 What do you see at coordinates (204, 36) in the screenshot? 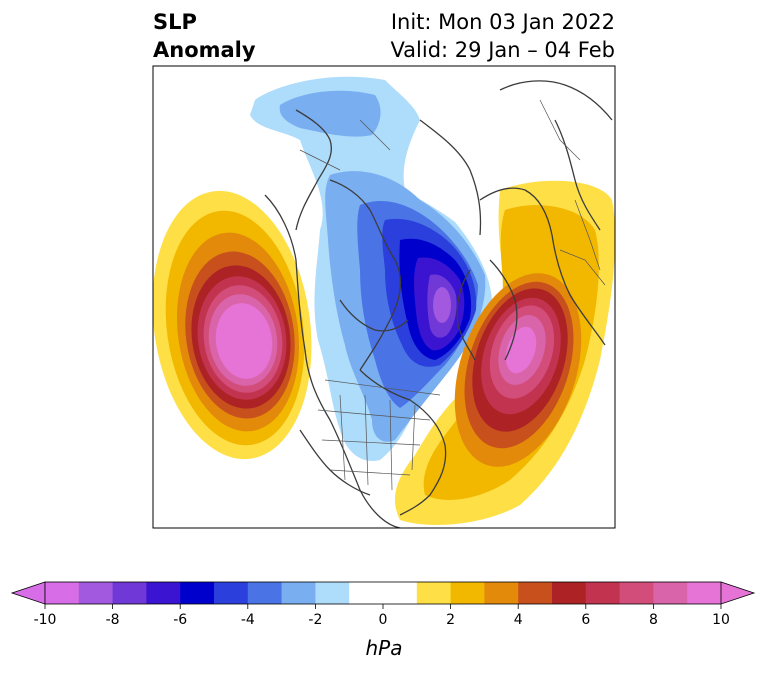
I see `map-title: SLP Anomaly` at bounding box center [204, 36].